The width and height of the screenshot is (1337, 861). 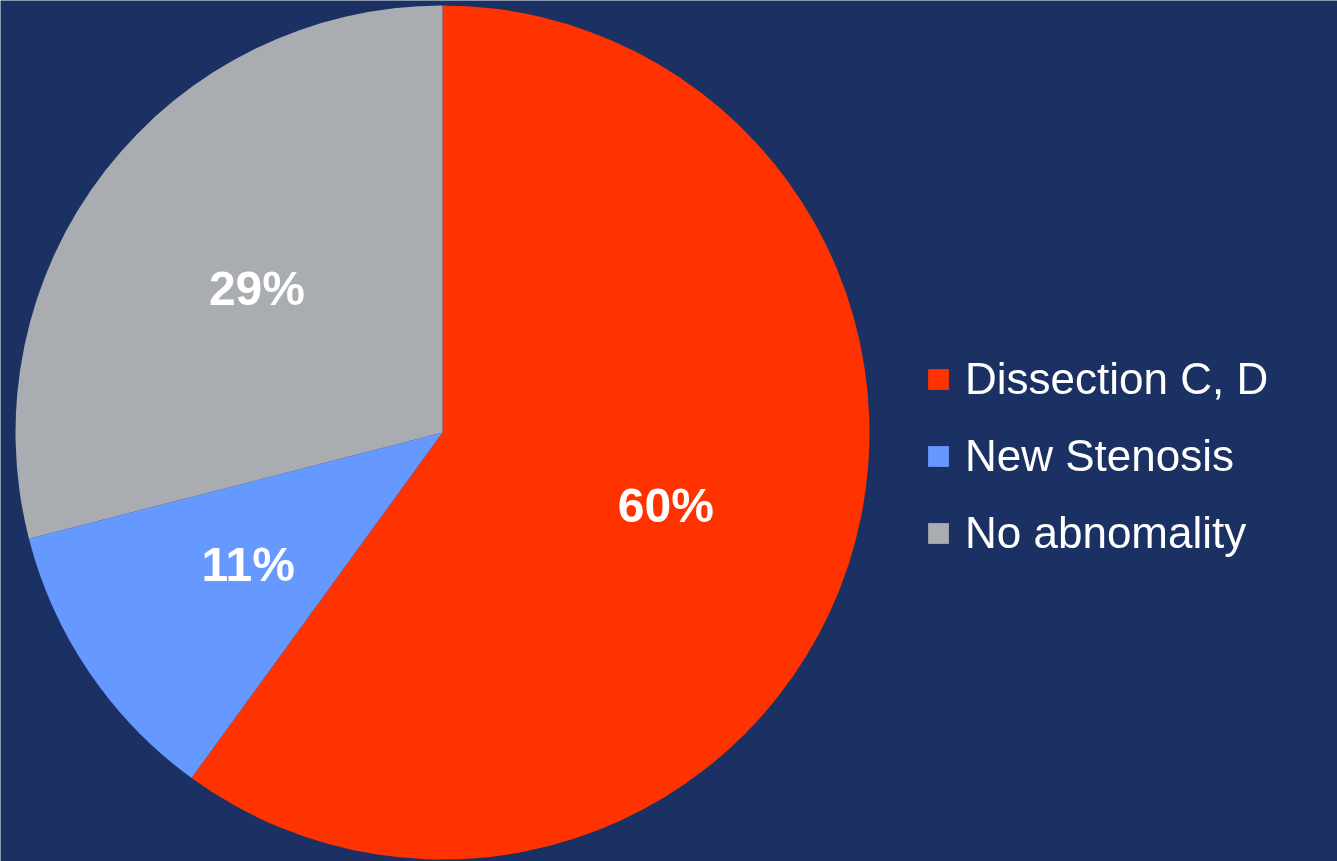 I want to click on data-label: 29%, so click(x=256, y=289).